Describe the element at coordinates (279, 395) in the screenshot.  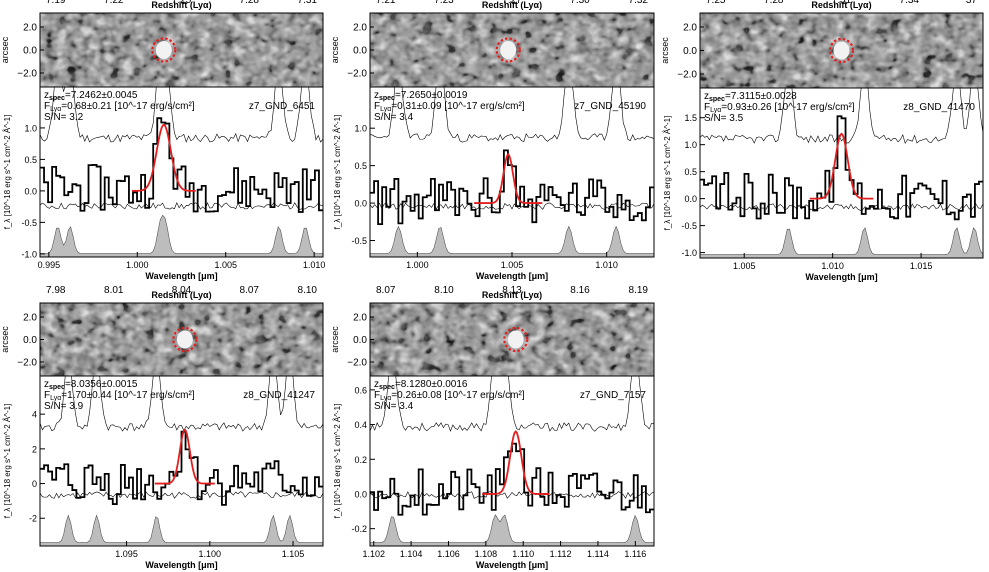
I see `object-id-label: z8_GND_41247` at that location.